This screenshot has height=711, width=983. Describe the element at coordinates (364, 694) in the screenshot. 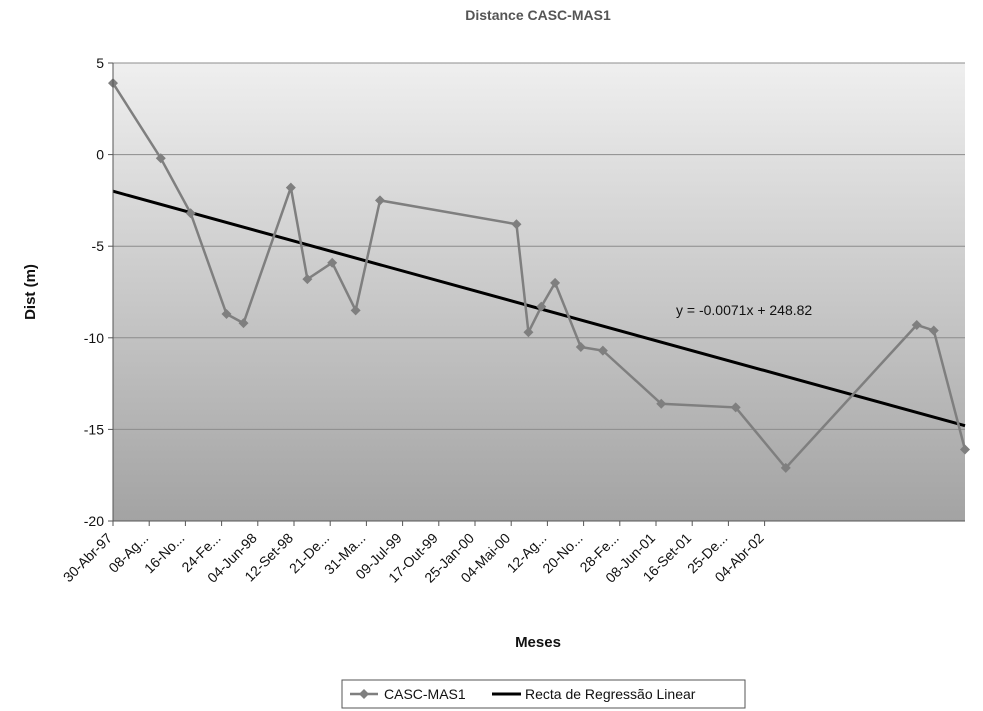

I see `legend-marker-casc-mas1` at that location.